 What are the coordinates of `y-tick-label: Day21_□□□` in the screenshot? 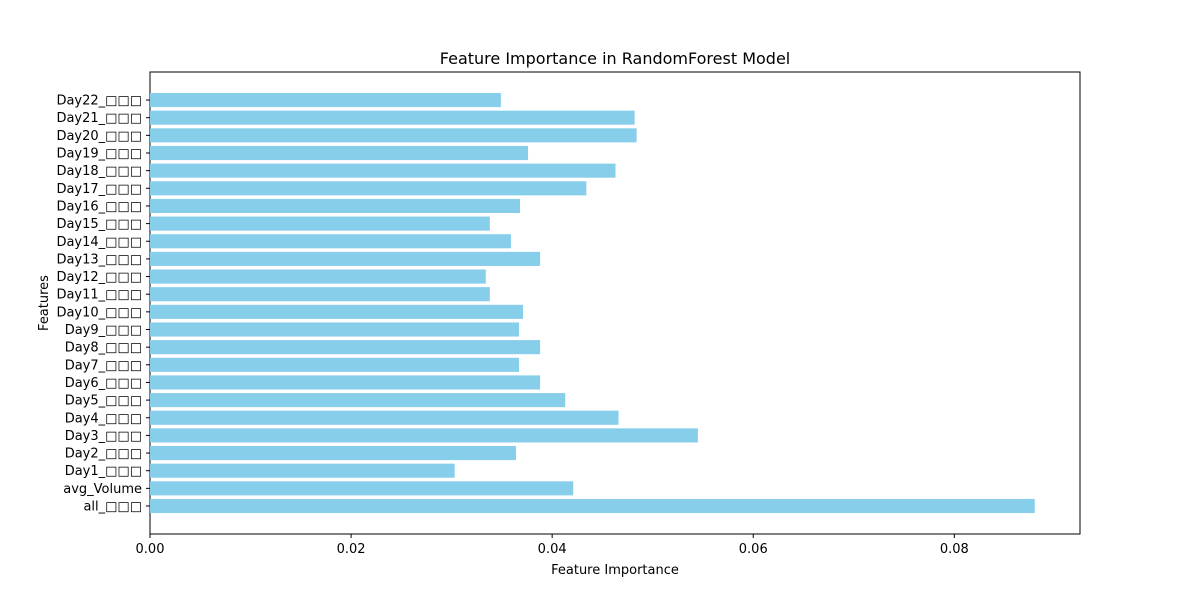 It's located at (99, 118).